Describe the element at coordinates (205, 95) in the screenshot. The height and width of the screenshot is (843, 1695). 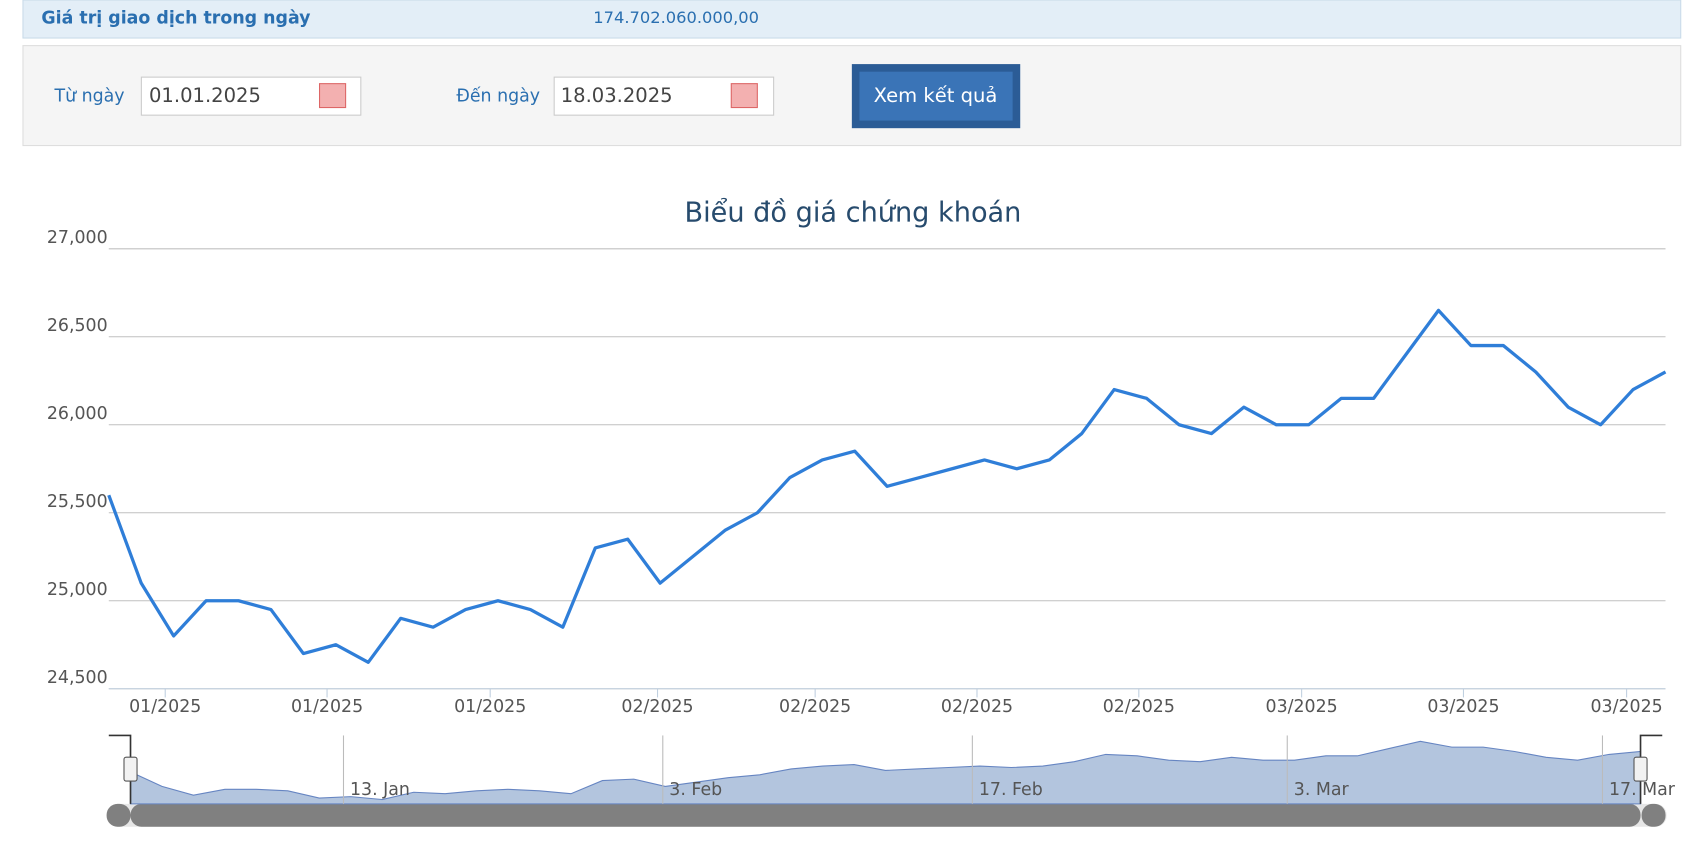
I see `from-value: 01.01.2025` at that location.